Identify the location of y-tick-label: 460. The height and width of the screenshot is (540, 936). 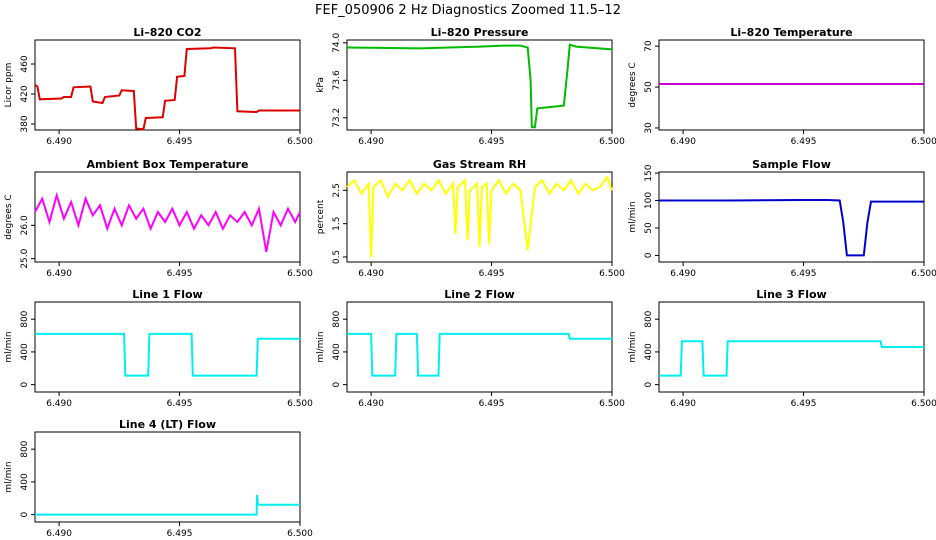
(25, 63).